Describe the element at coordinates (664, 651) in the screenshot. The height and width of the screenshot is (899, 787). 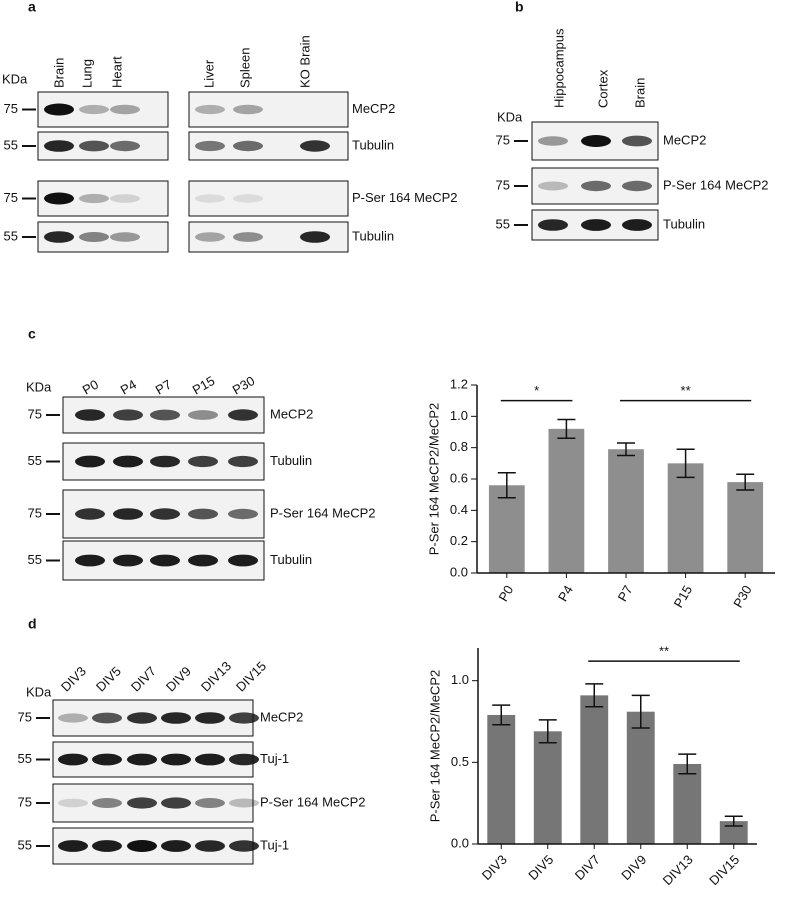
I see `significance-label: **` at that location.